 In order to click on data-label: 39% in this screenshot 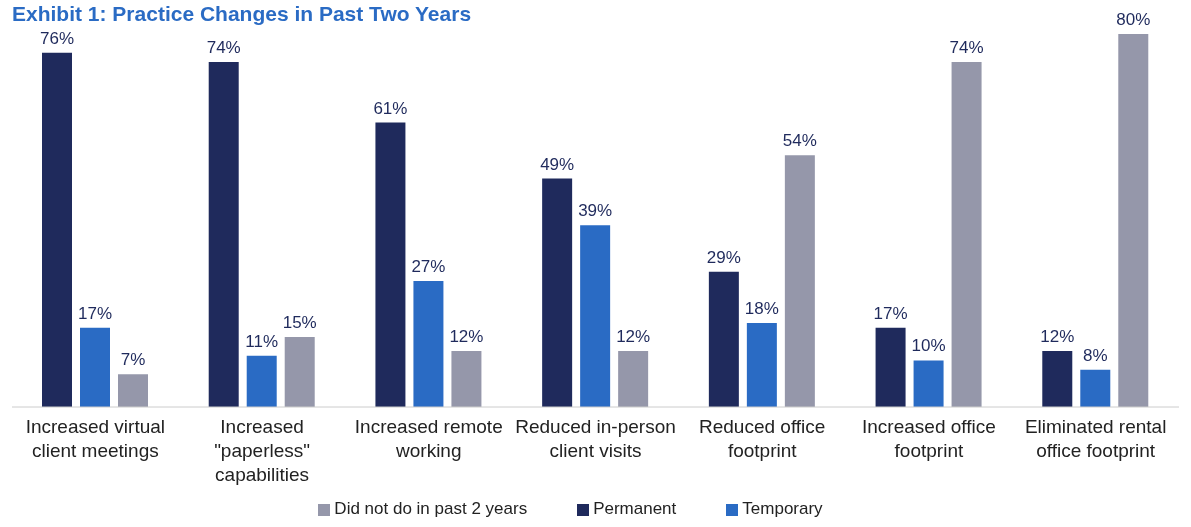, I will do `click(595, 211)`.